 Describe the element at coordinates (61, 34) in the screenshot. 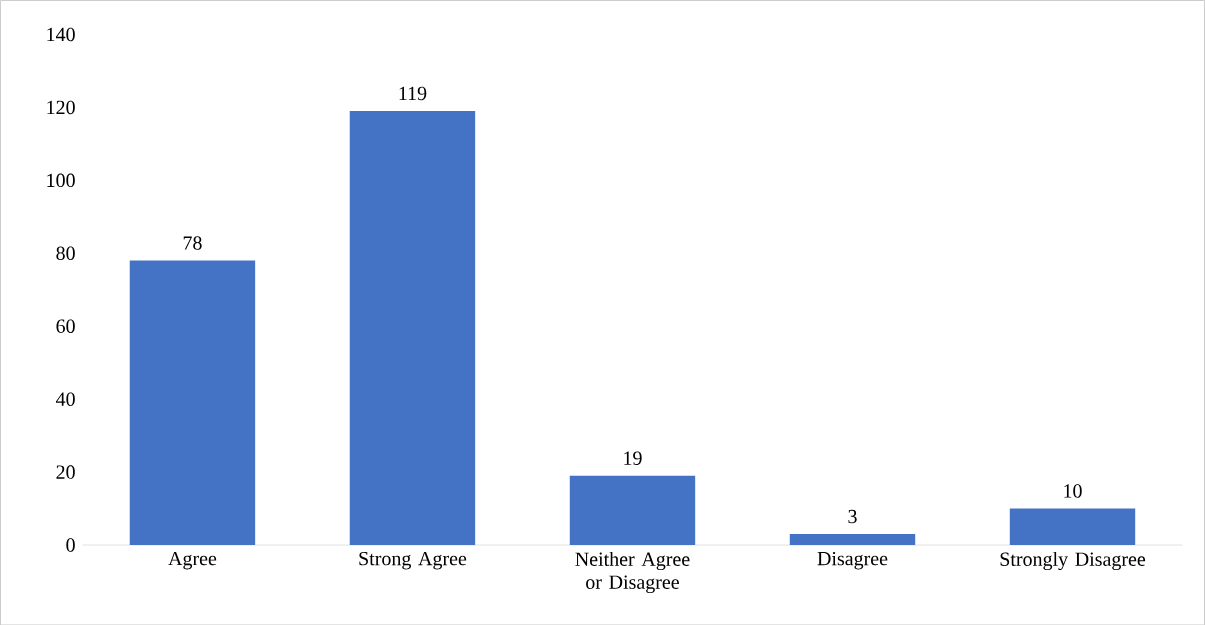

I see `y-tick-label: 140` at that location.